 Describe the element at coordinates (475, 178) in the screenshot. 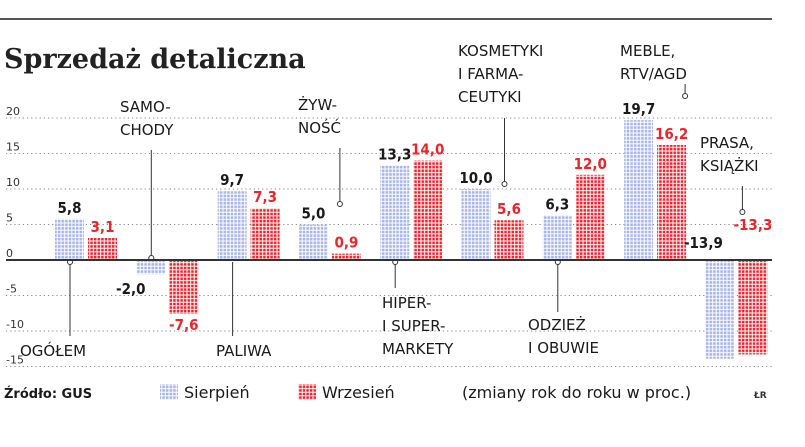

I see `value-label: 10,0` at that location.